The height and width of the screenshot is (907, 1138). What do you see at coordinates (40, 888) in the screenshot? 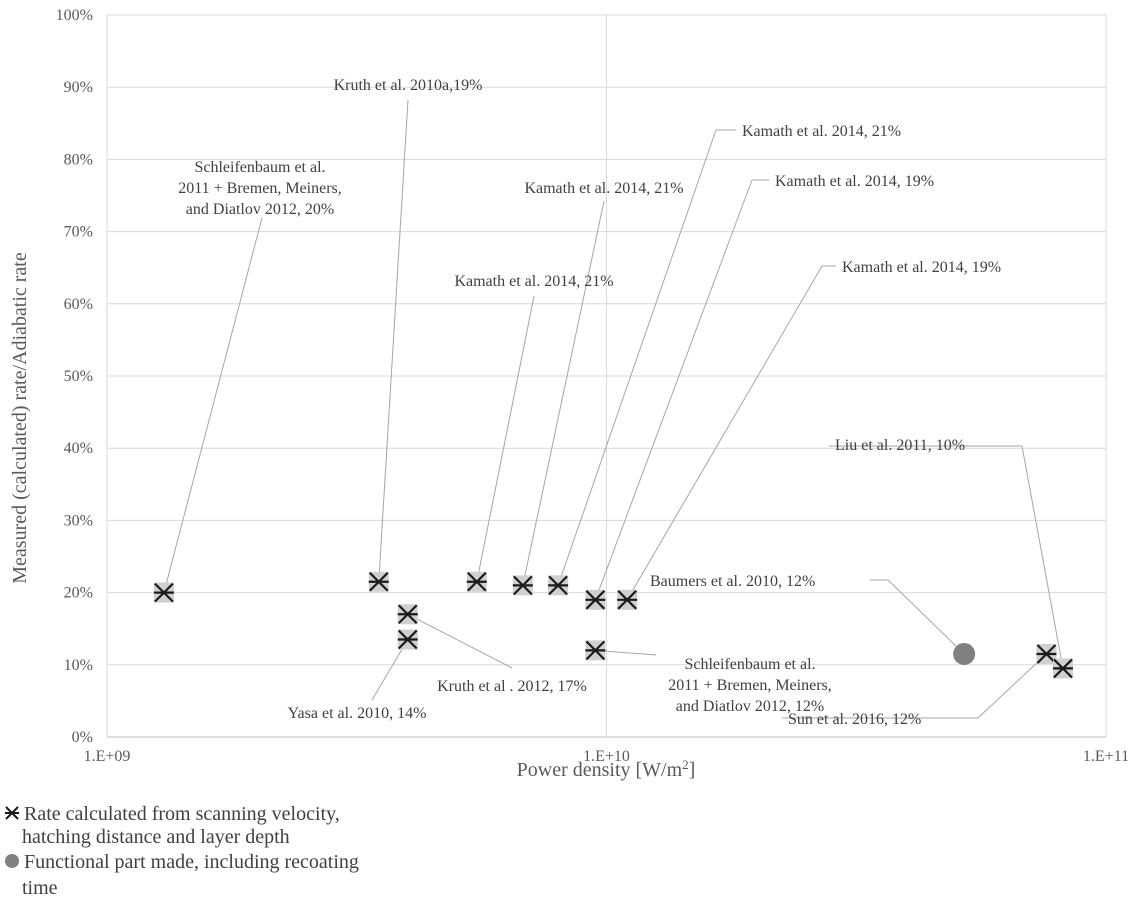
I see `legend-label: time` at bounding box center [40, 888].